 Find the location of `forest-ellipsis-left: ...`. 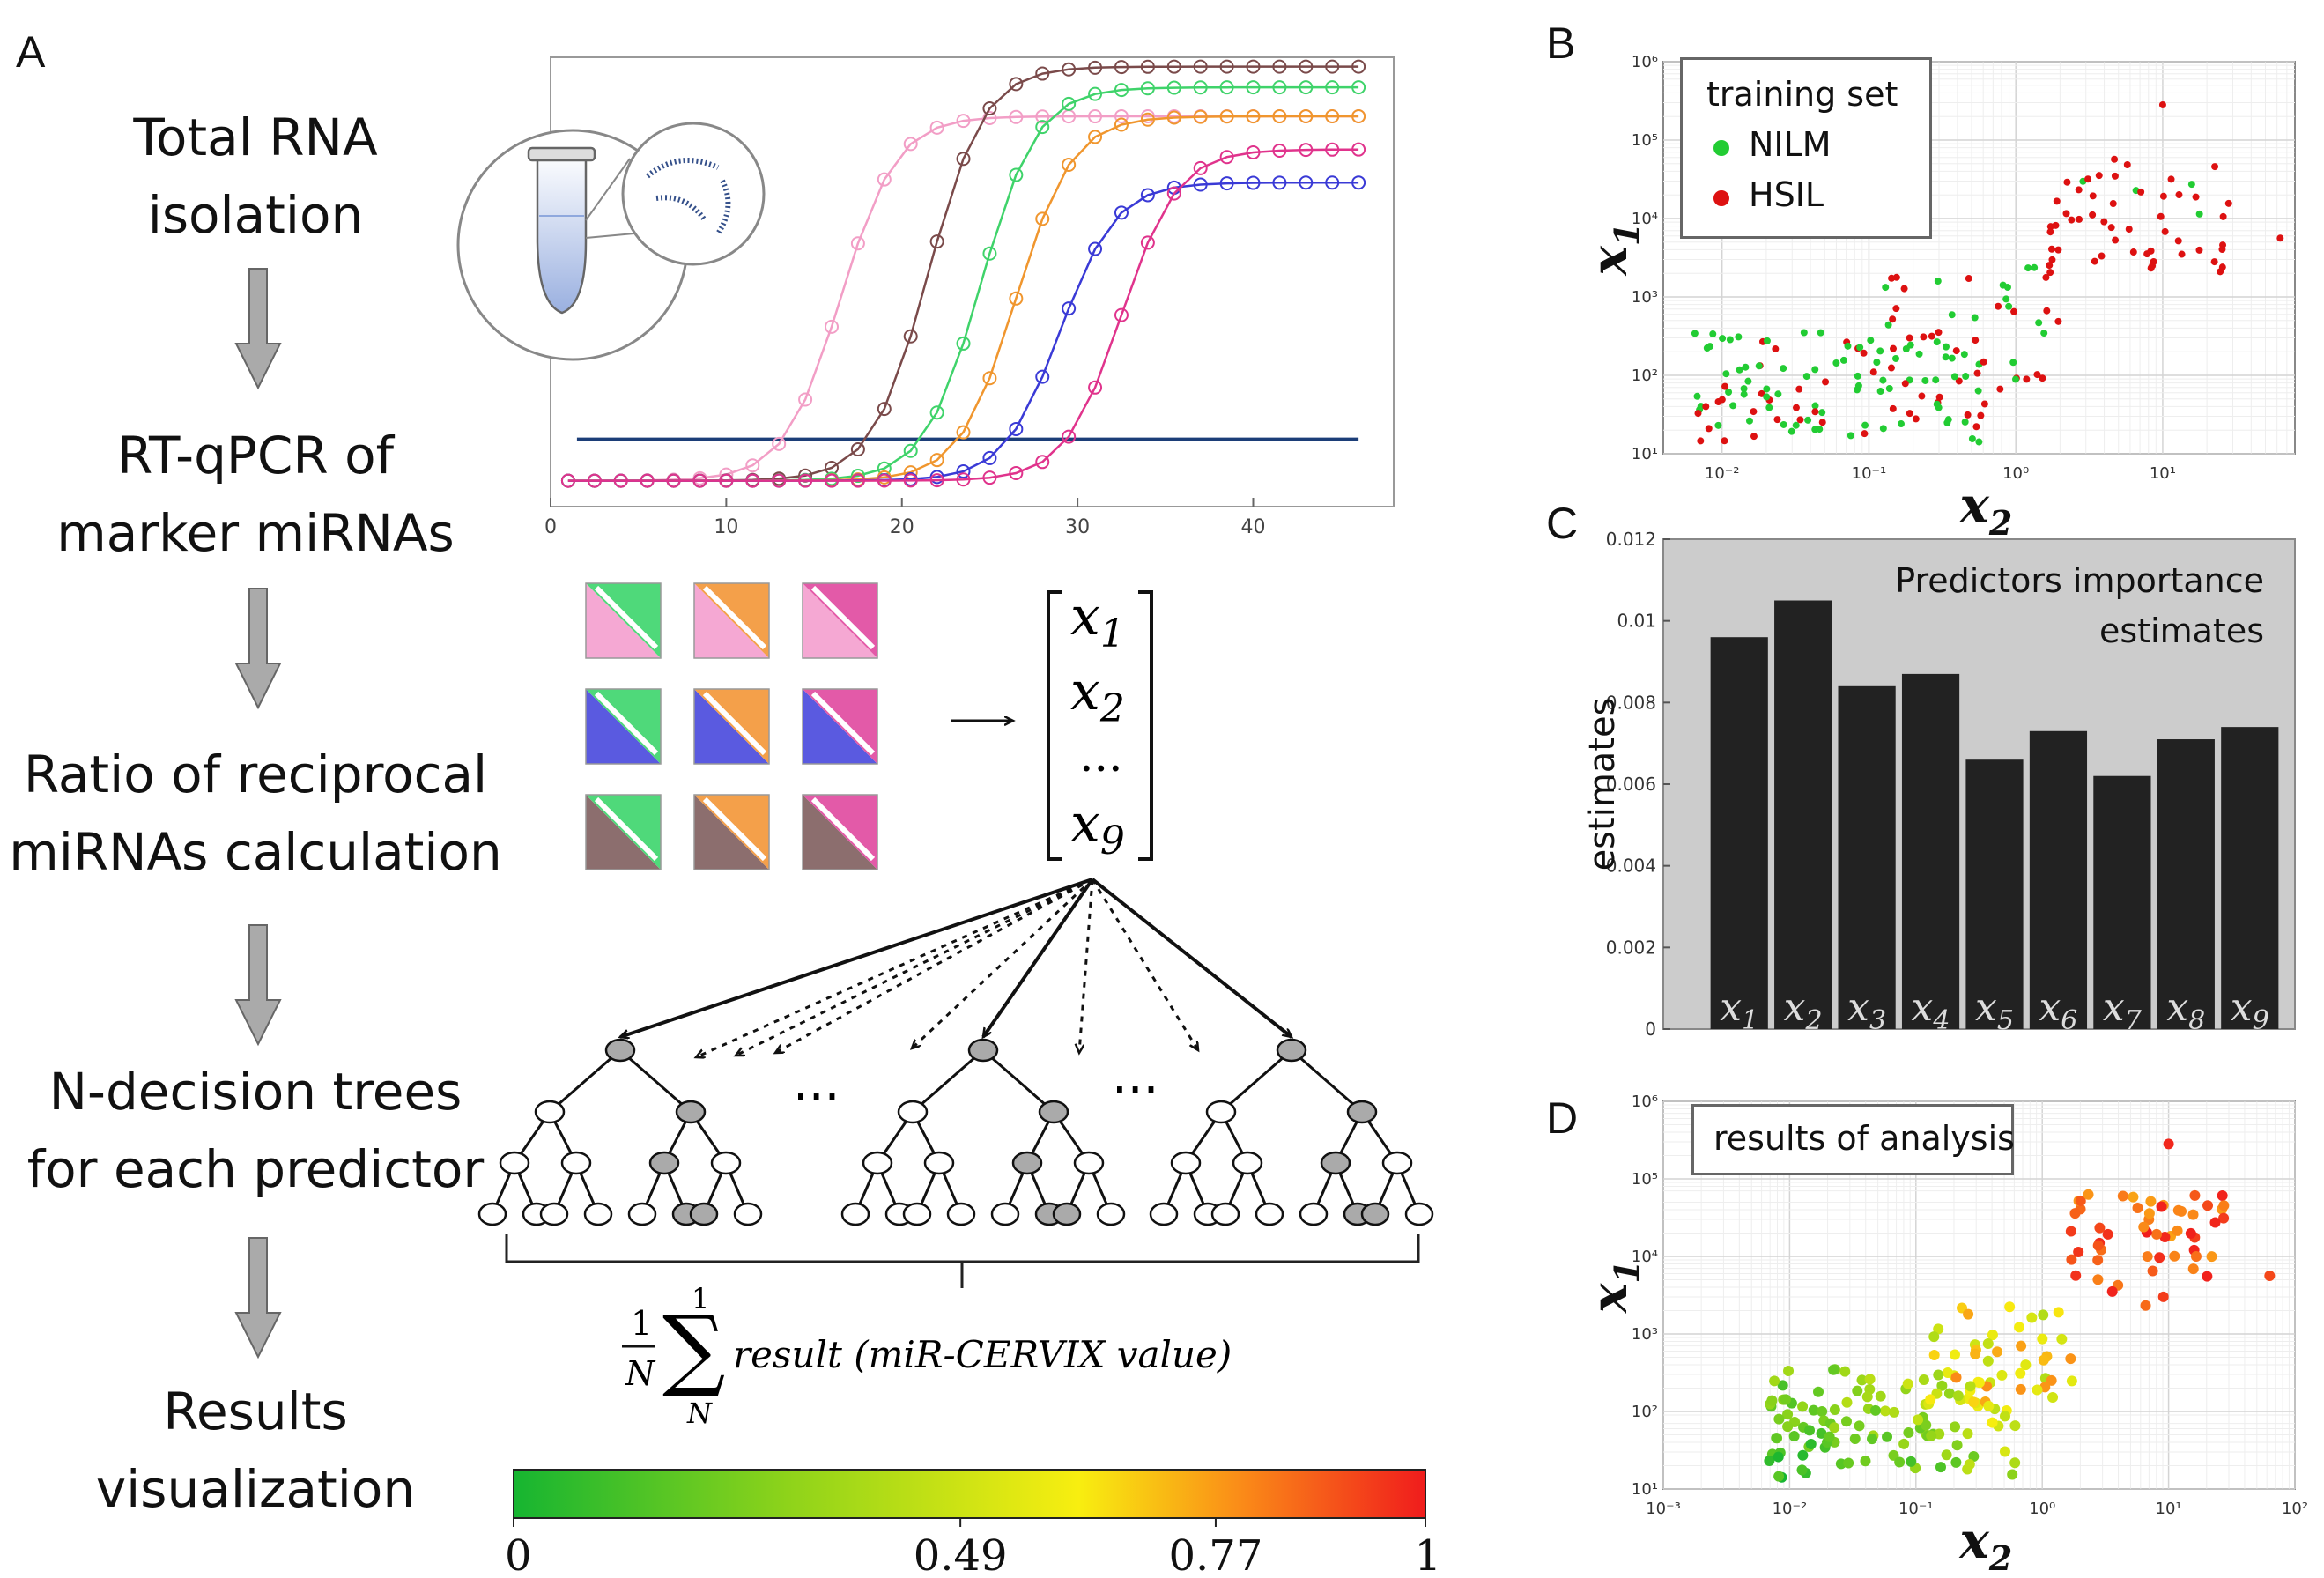

forest-ellipsis-left: ... is located at coordinates (816, 1083).